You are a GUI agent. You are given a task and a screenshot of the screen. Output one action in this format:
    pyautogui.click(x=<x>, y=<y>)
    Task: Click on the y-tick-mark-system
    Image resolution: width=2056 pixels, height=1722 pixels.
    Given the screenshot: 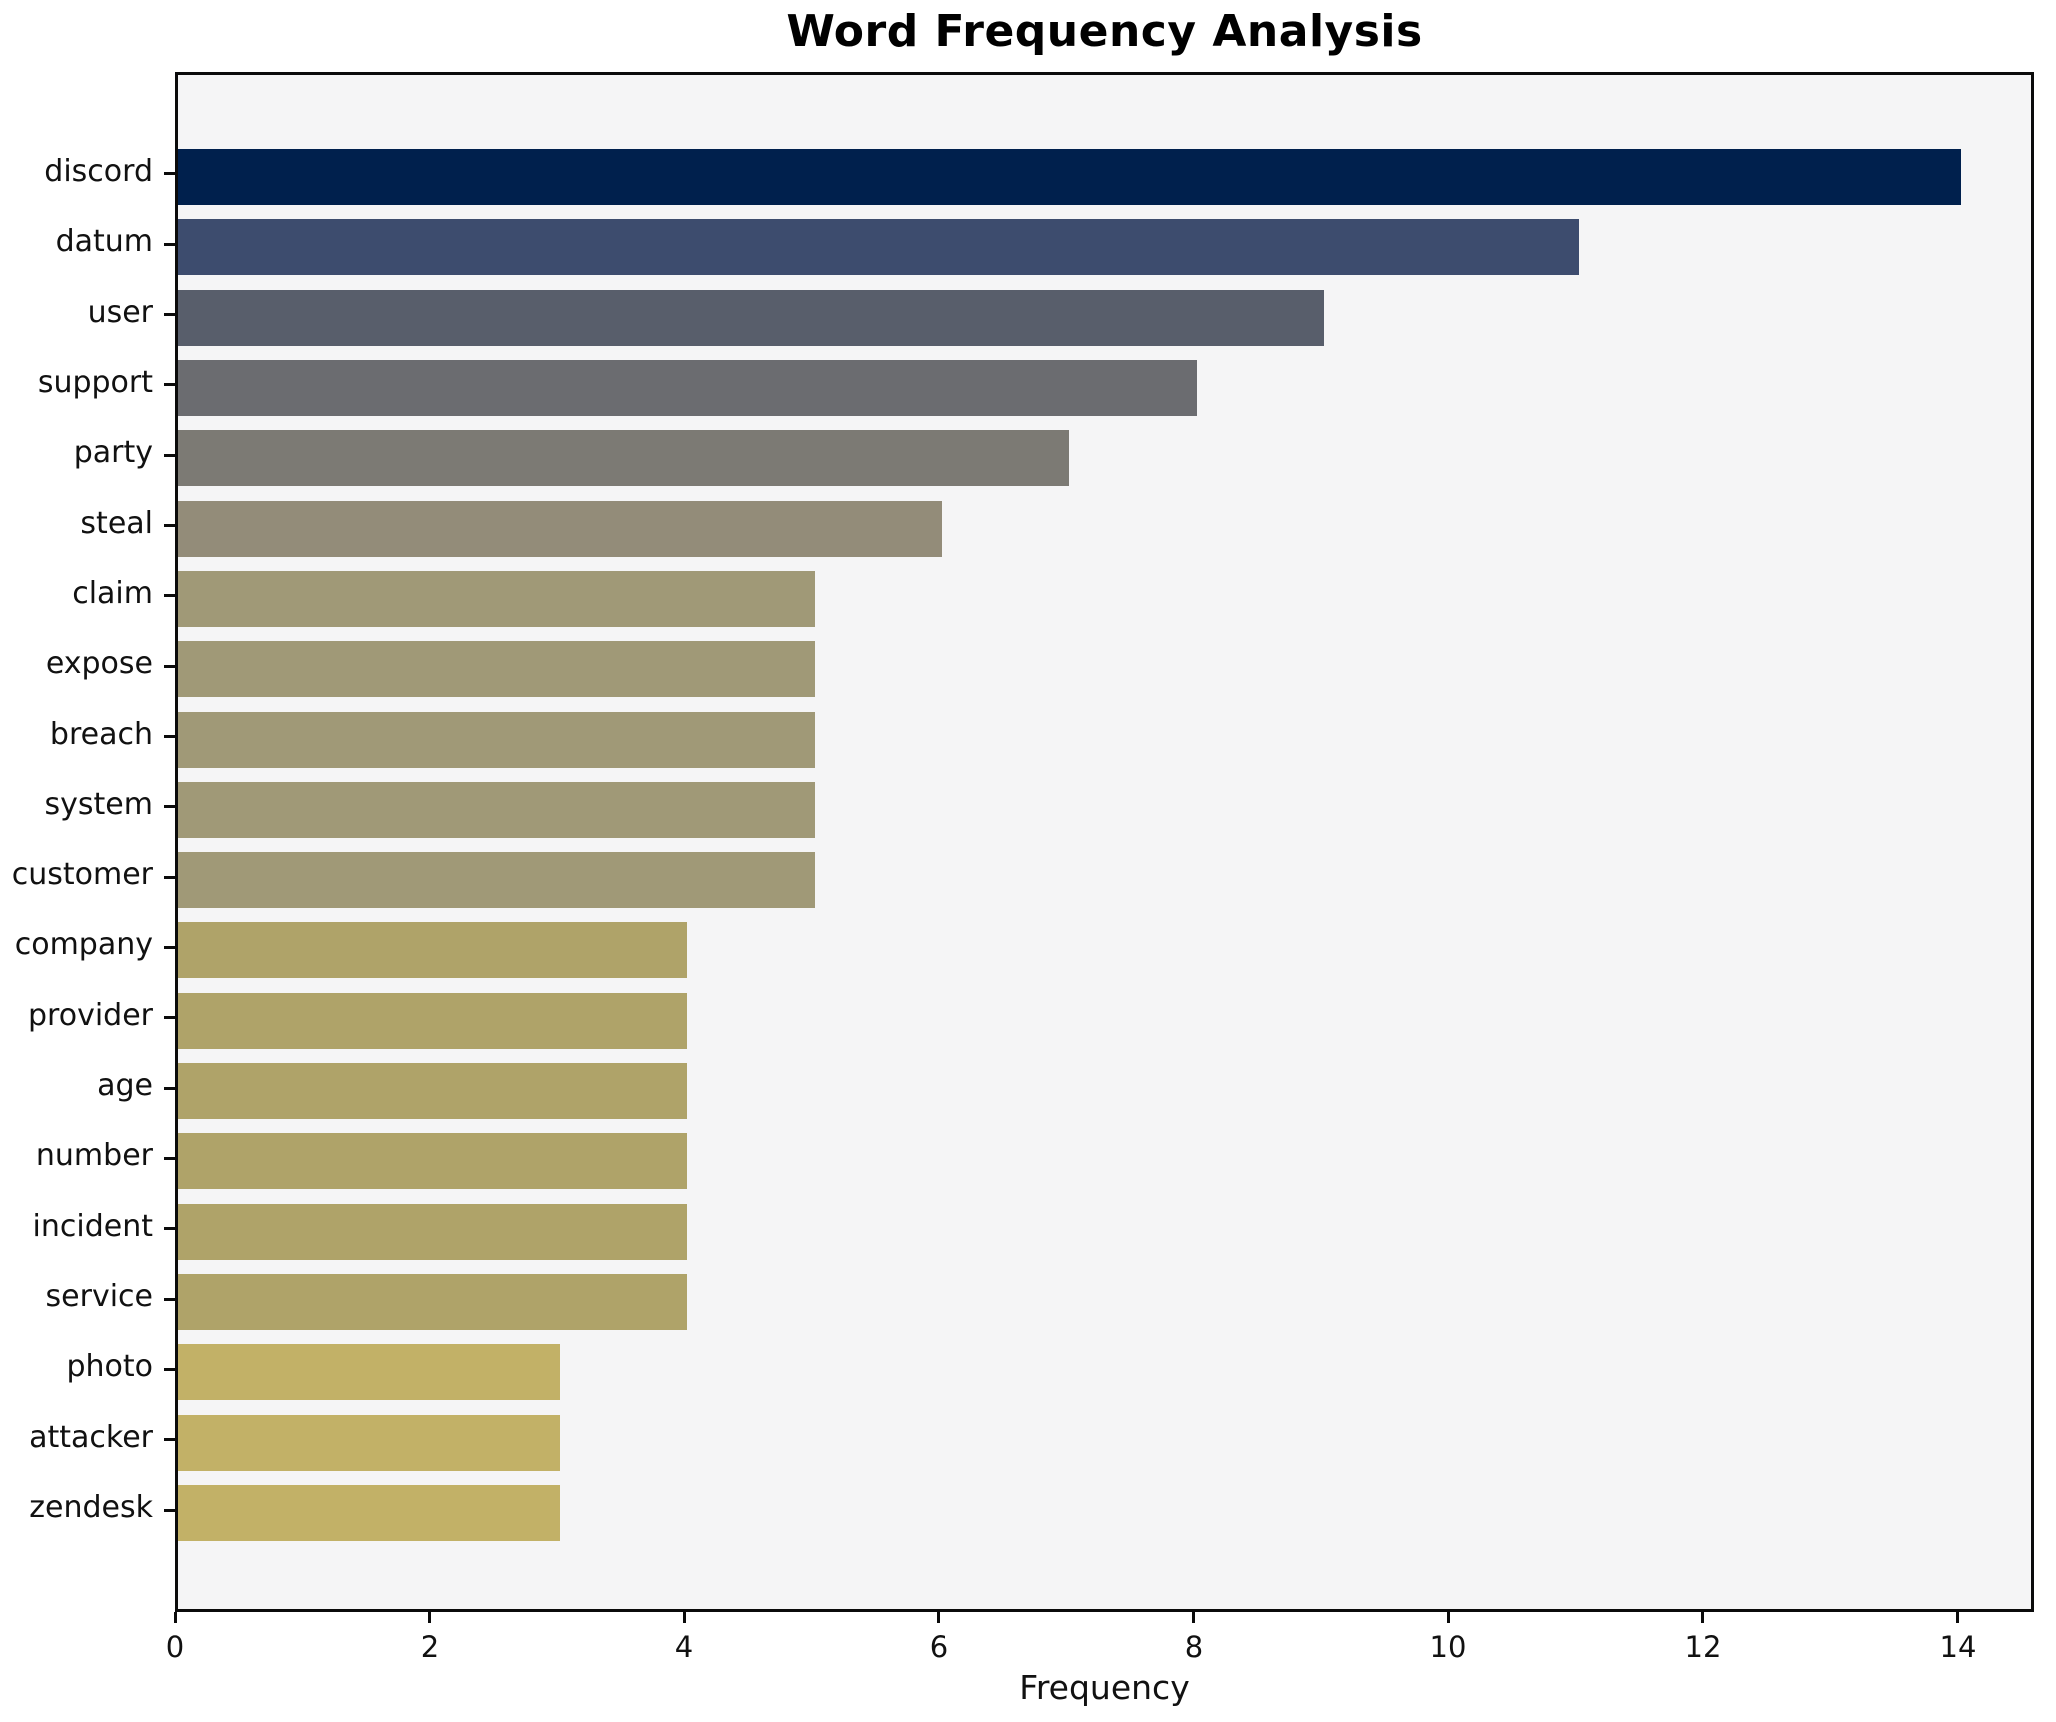 What is the action you would take?
    pyautogui.click(x=169, y=806)
    